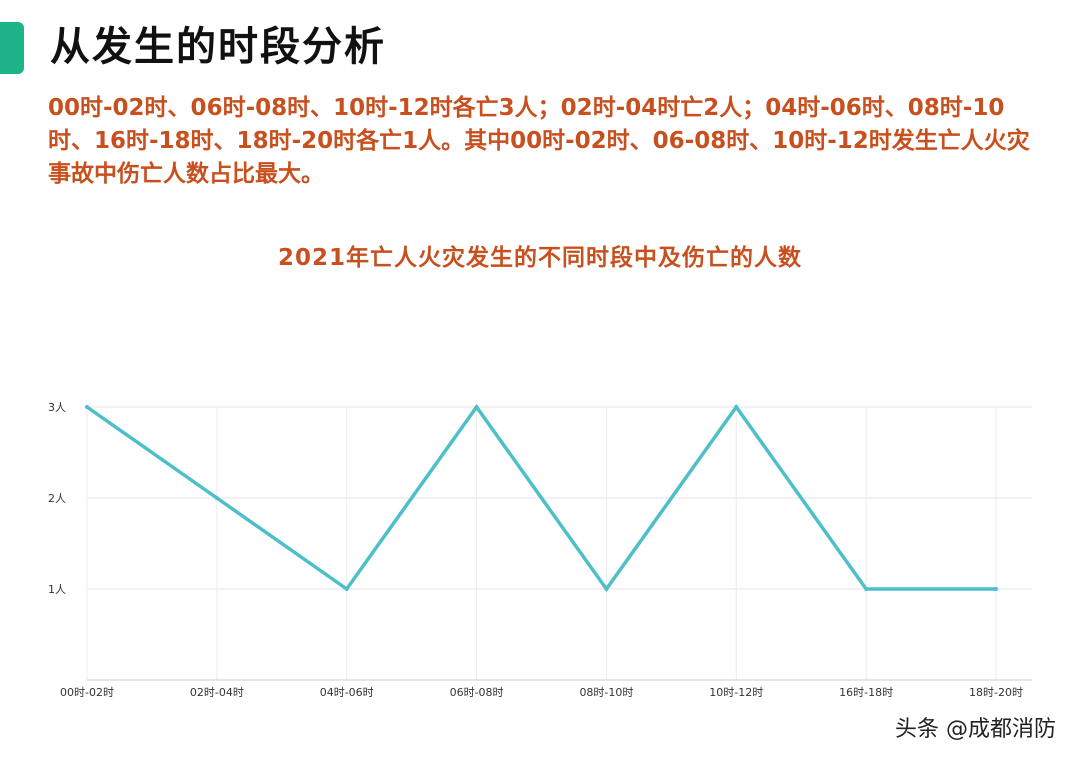 The image size is (1080, 763). Describe the element at coordinates (12, 48) in the screenshot. I see `title-accent-bar` at that location.